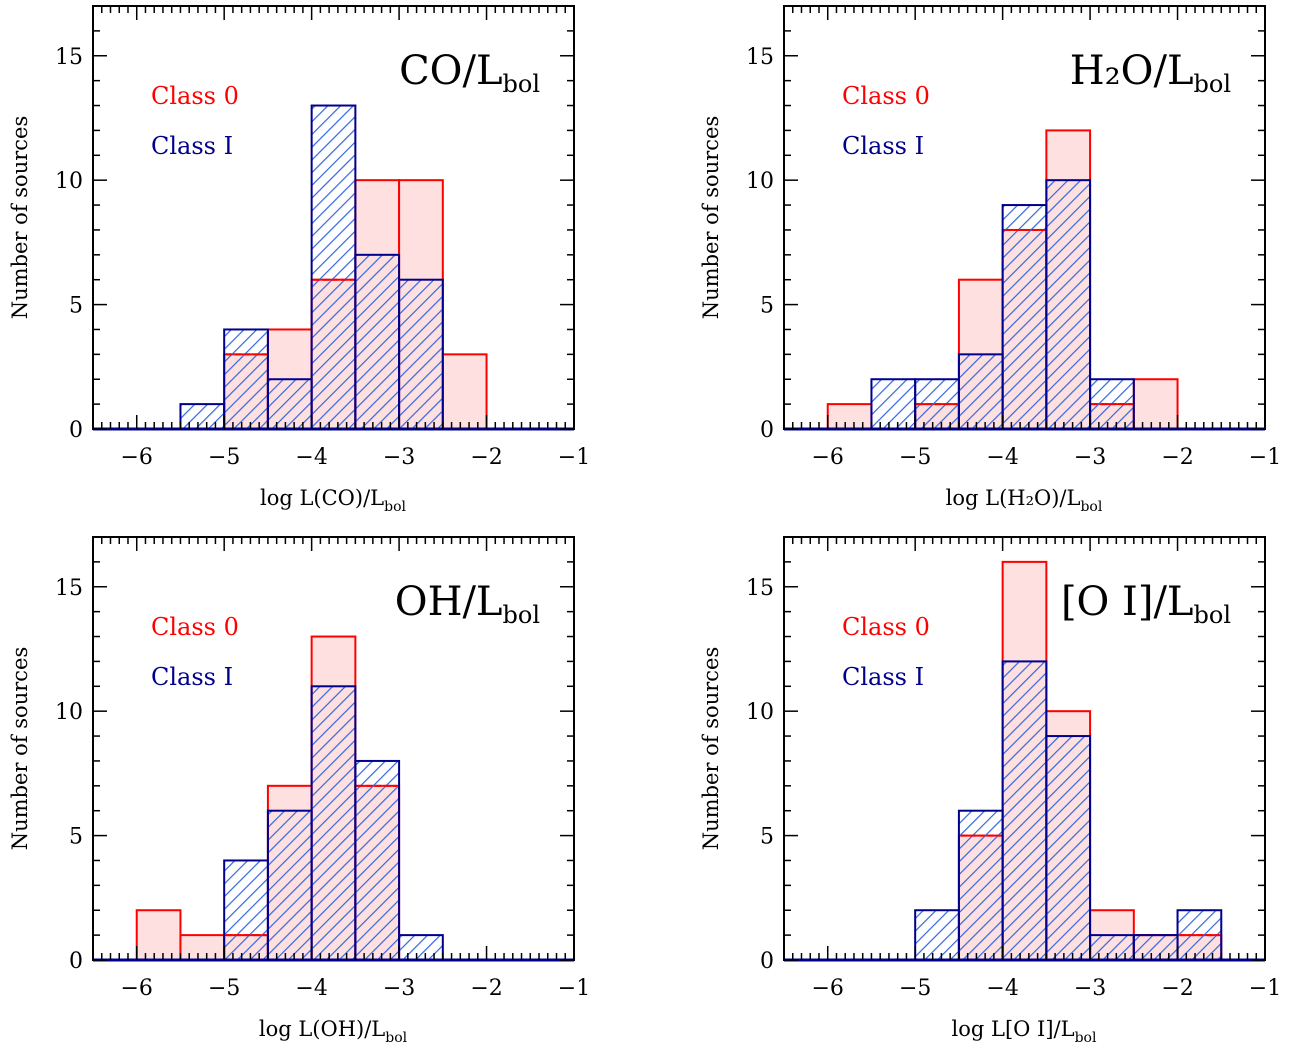 Image resolution: width=1299 pixels, height=1055 pixels. I want to click on x-axis-label-main: log L(CO)/L, so click(322, 498).